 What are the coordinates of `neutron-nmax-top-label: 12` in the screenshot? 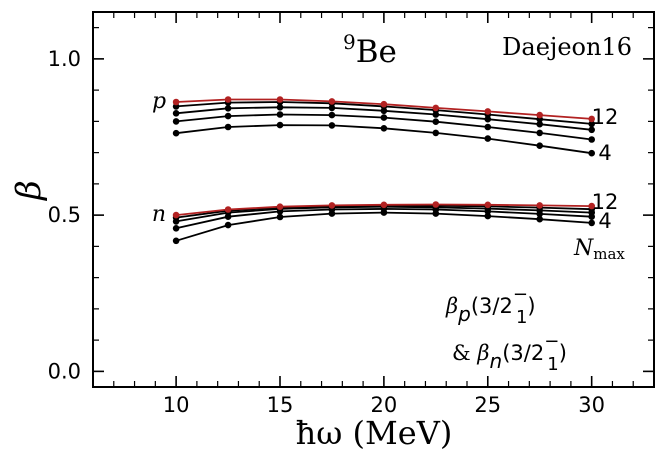 It's located at (605, 202).